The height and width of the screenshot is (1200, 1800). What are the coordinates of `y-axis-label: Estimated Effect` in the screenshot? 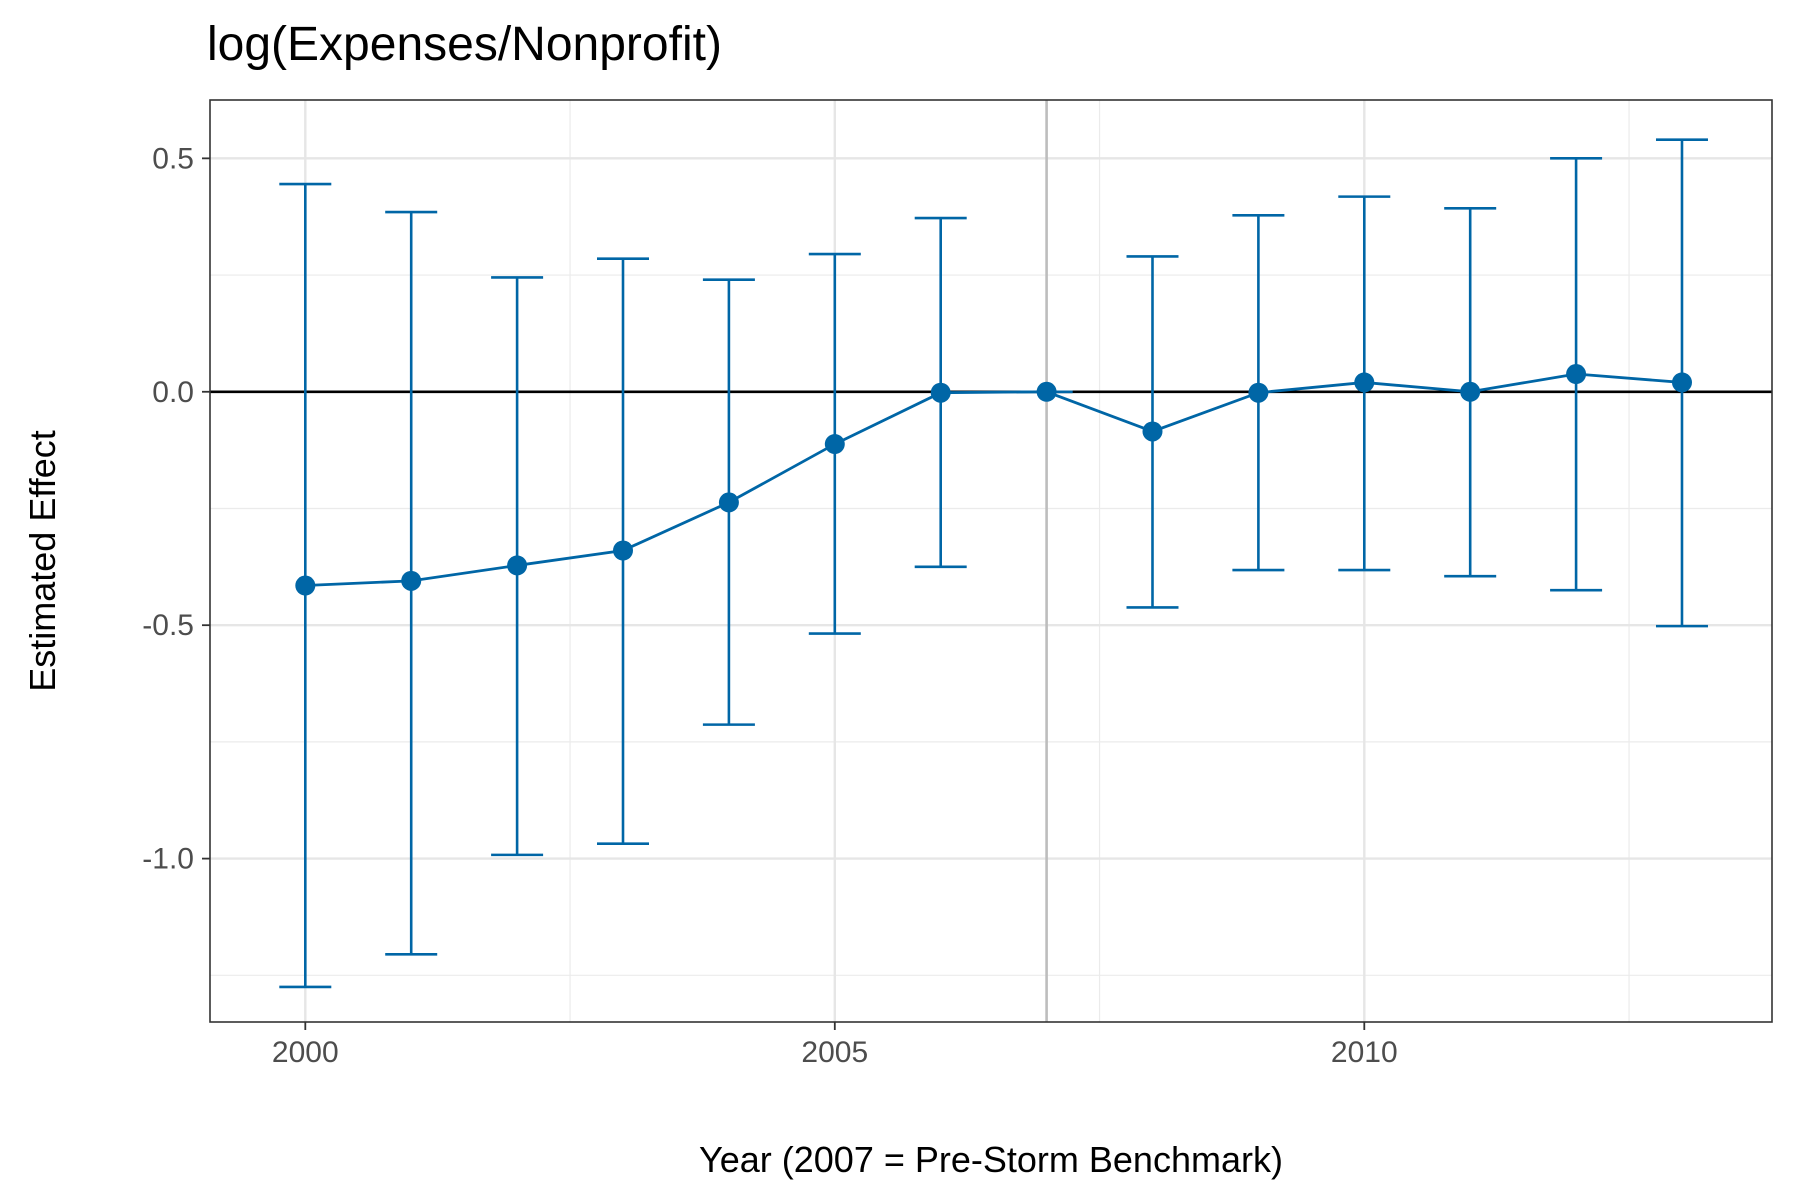 It's located at (42, 560).